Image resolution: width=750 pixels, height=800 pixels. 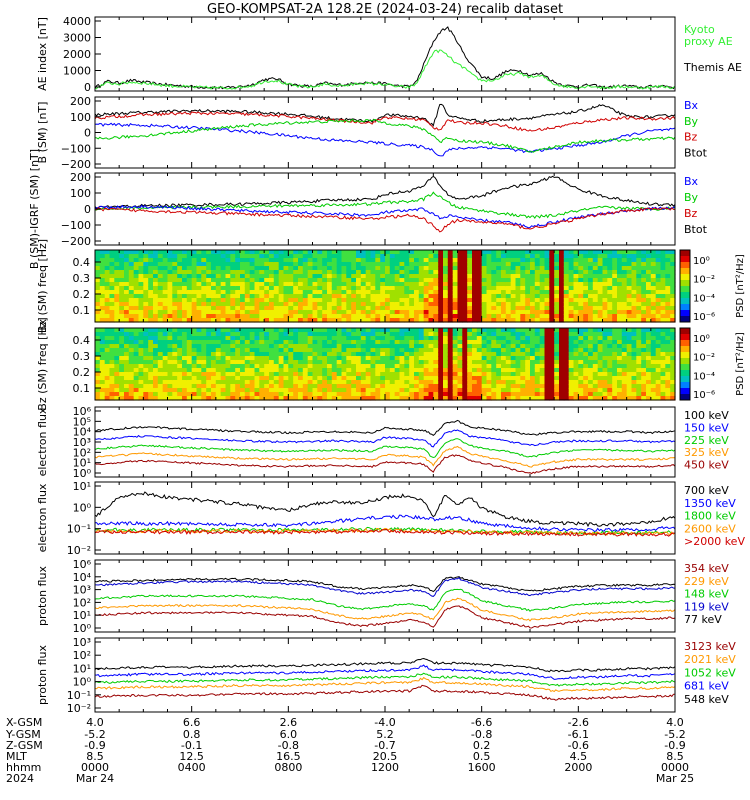 What do you see at coordinates (696, 229) in the screenshot?
I see `legend-entry: Btot` at bounding box center [696, 229].